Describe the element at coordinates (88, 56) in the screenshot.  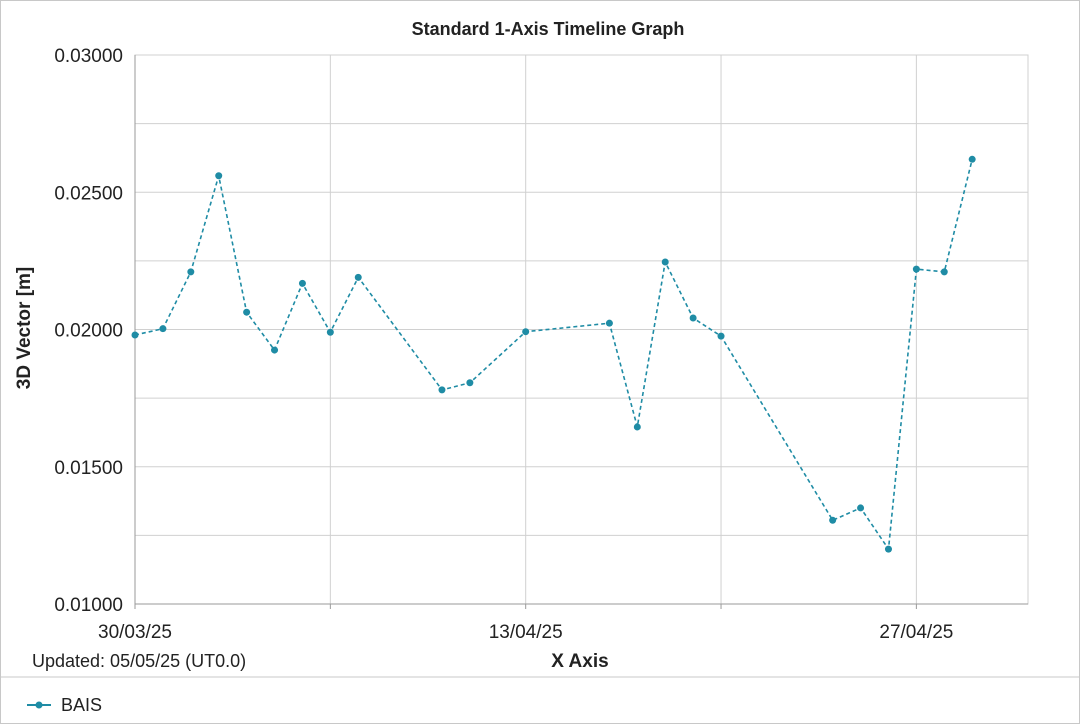
I see `y-tick-label: 0.03000` at that location.